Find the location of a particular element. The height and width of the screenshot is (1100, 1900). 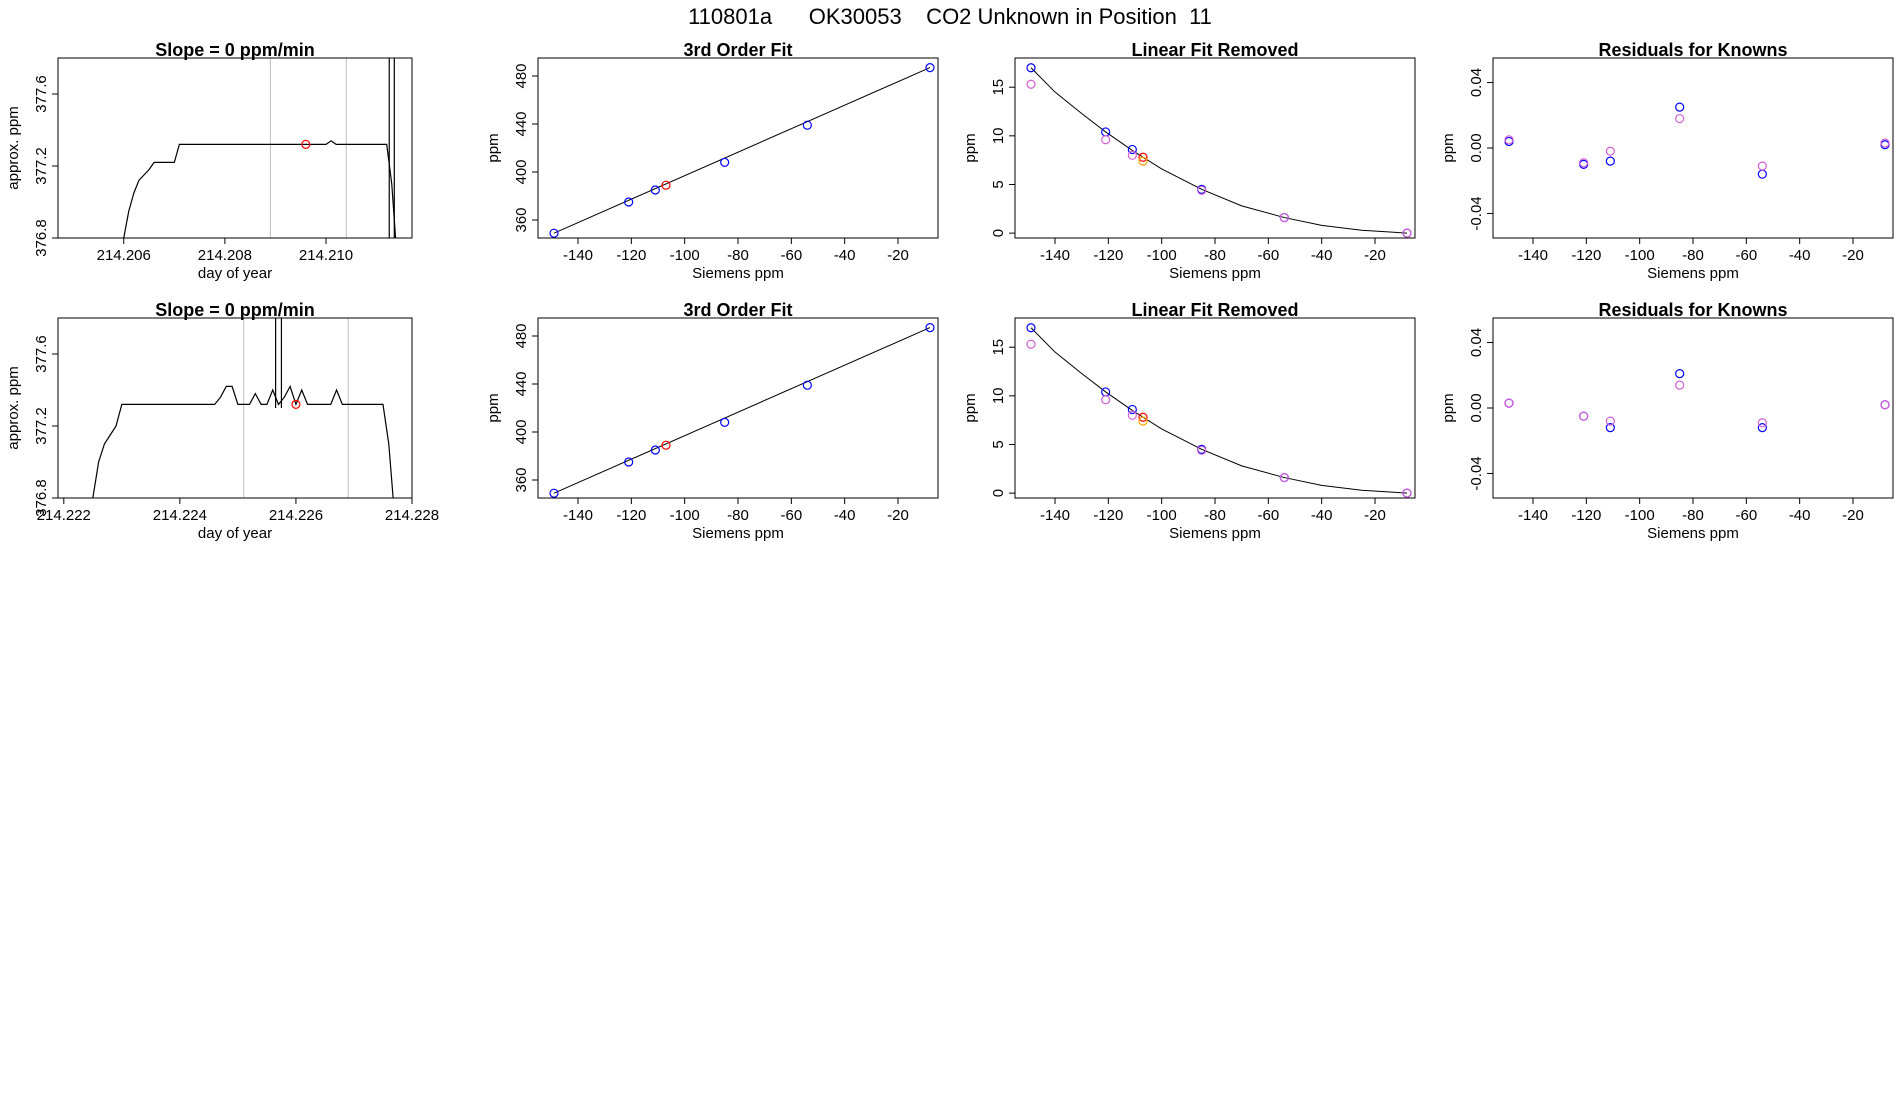

series-line is located at coordinates (258, 189).